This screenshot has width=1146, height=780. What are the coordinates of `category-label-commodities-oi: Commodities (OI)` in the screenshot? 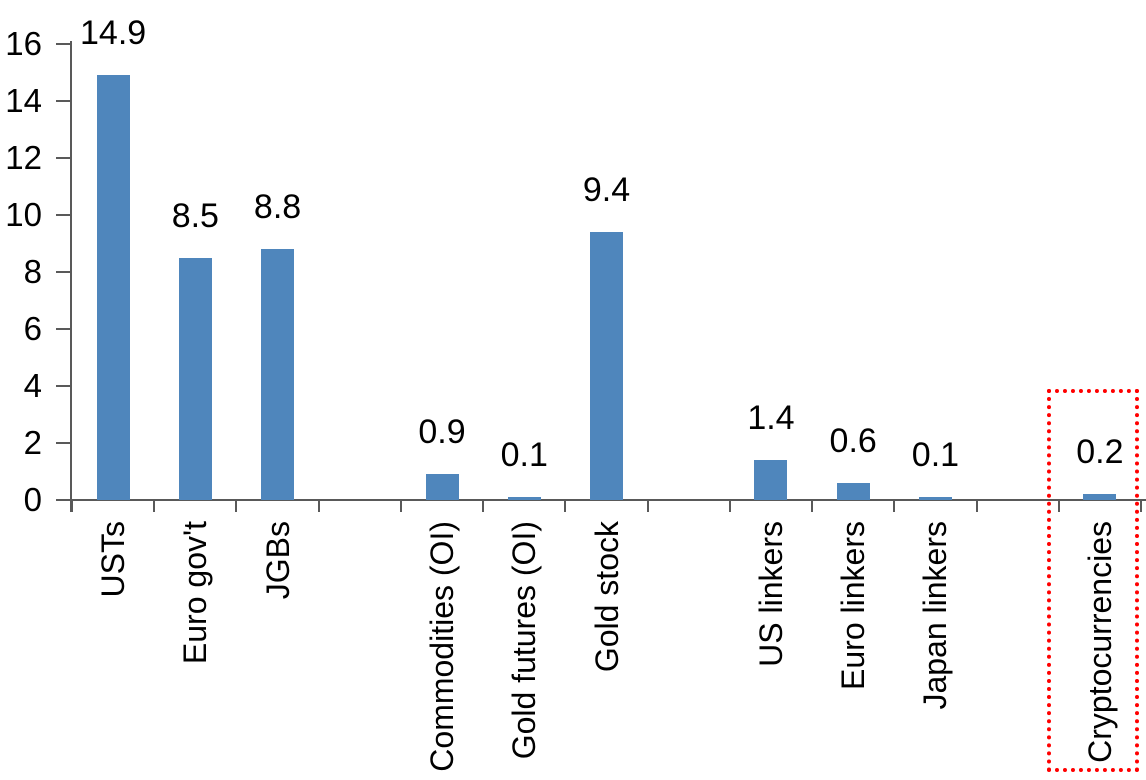 It's located at (442, 646).